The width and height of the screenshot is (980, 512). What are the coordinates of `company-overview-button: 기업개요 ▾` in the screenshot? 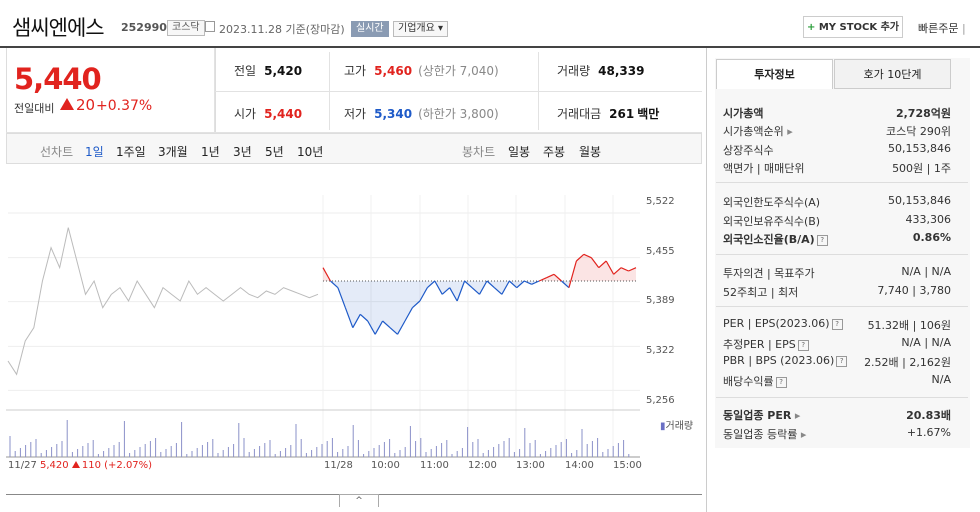 It's located at (421, 29).